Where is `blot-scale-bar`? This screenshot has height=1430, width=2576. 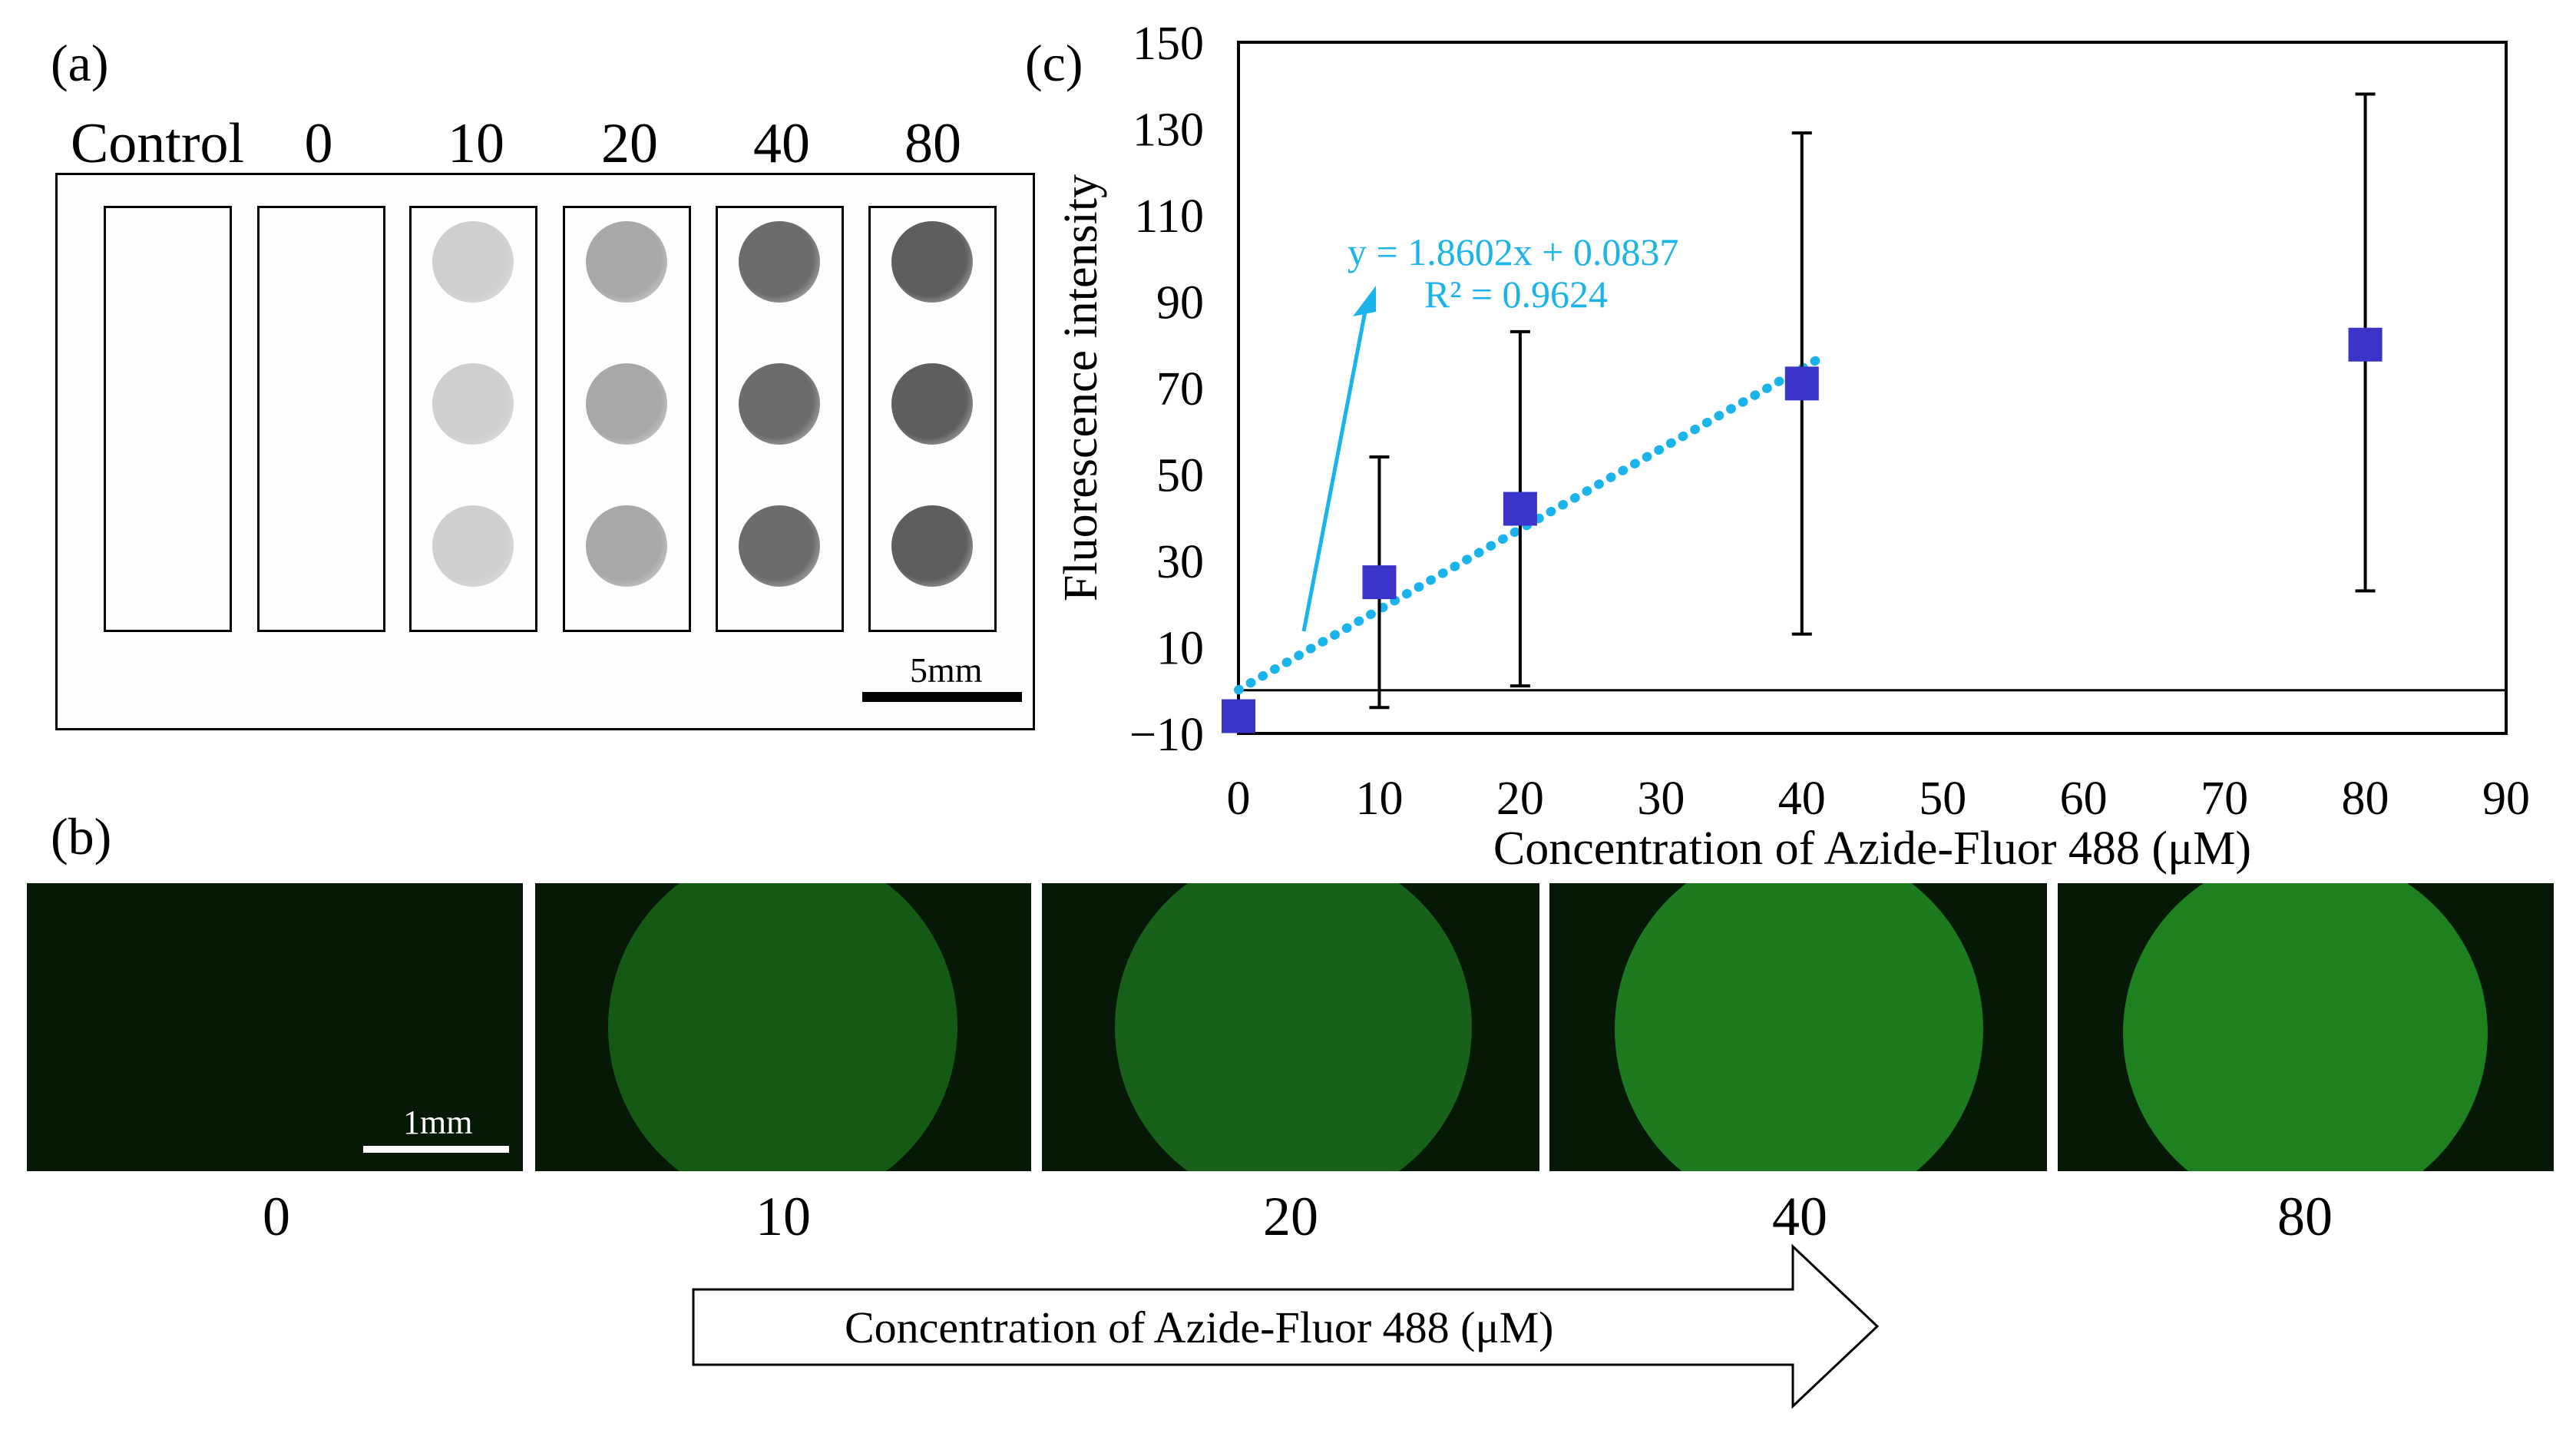 blot-scale-bar is located at coordinates (942, 697).